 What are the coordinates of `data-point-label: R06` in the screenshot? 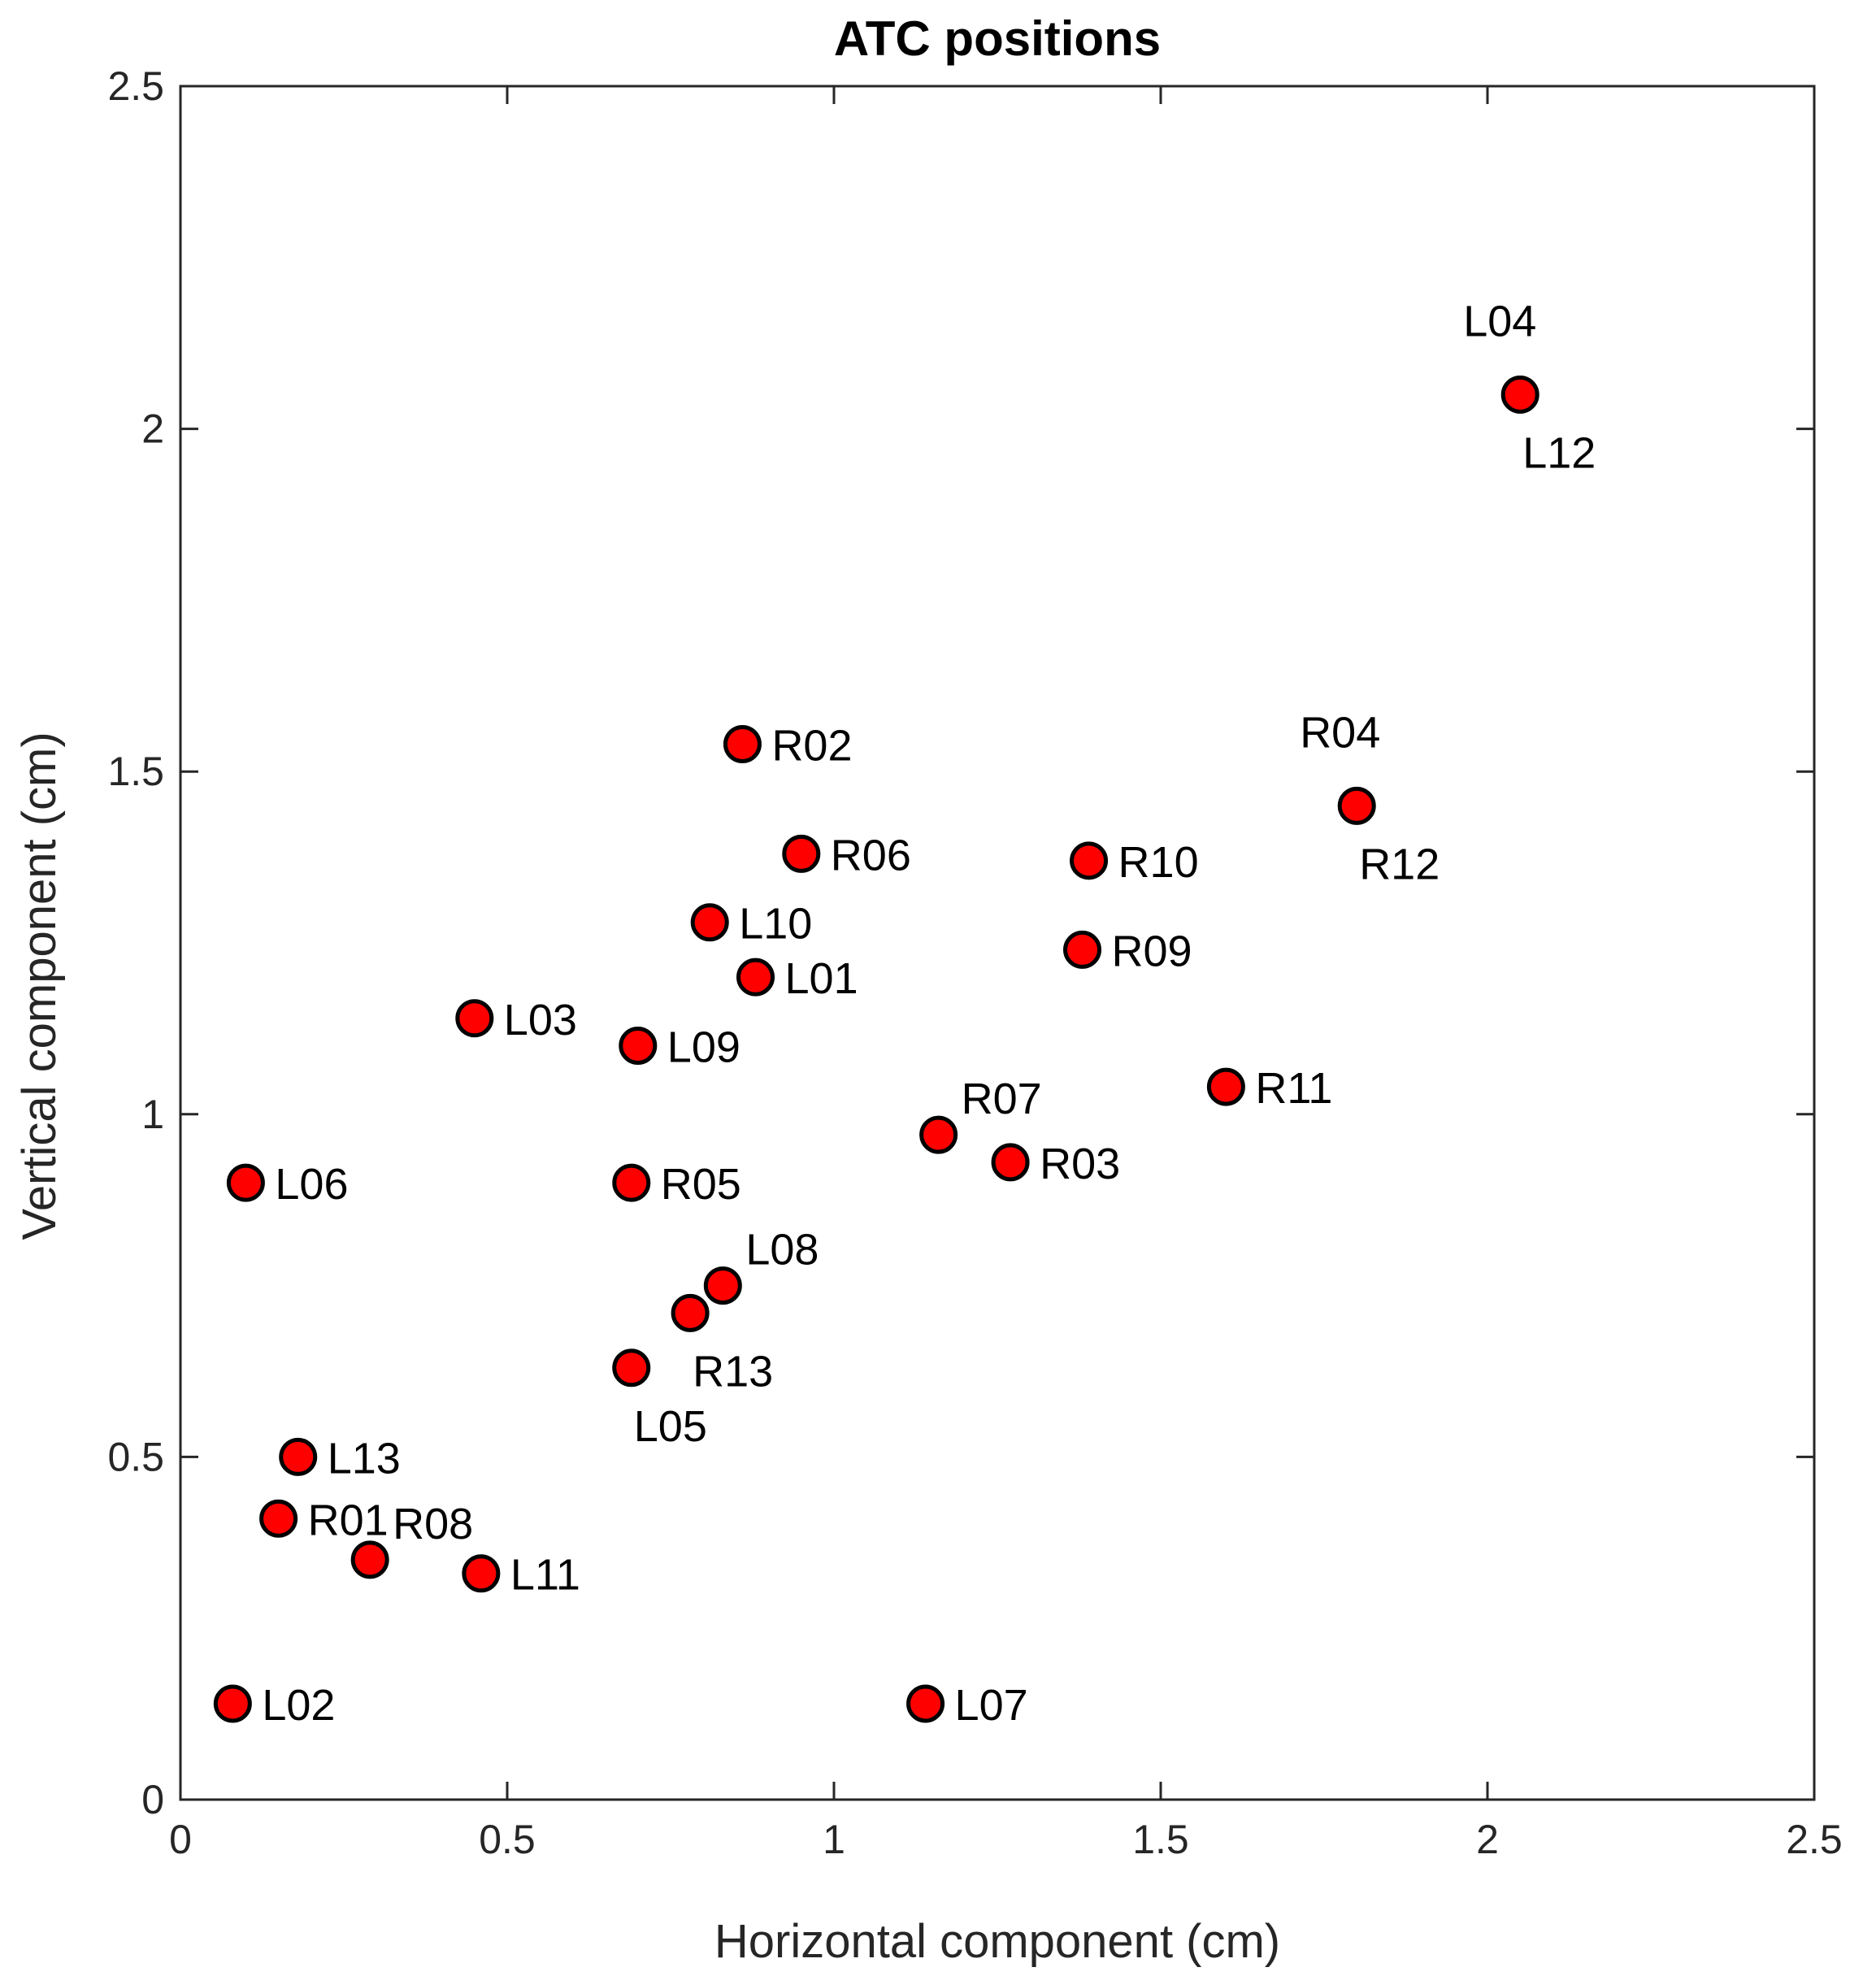 It's located at (871, 855).